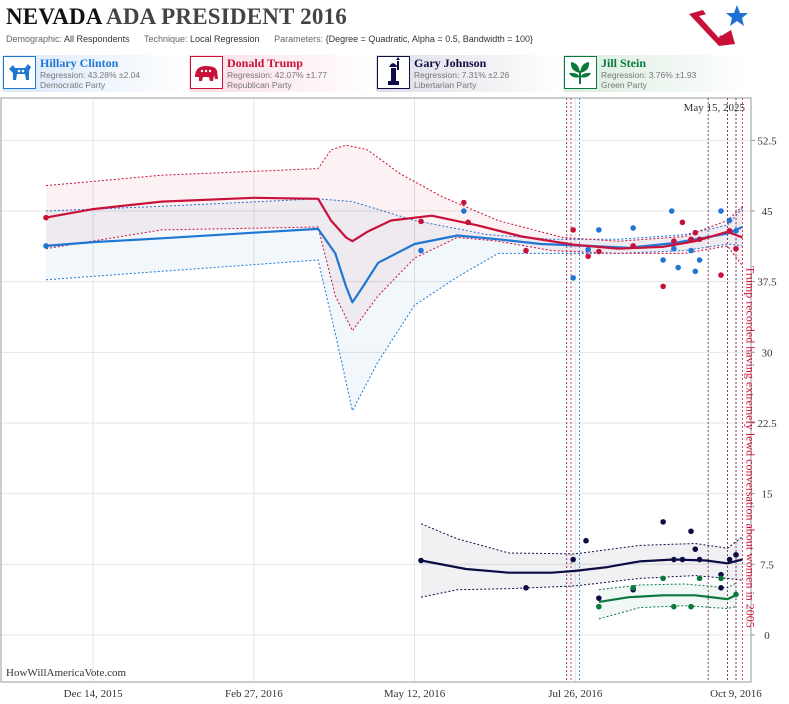 The image size is (789, 704). What do you see at coordinates (54, 16) in the screenshot?
I see `state-name: NEVADA` at bounding box center [54, 16].